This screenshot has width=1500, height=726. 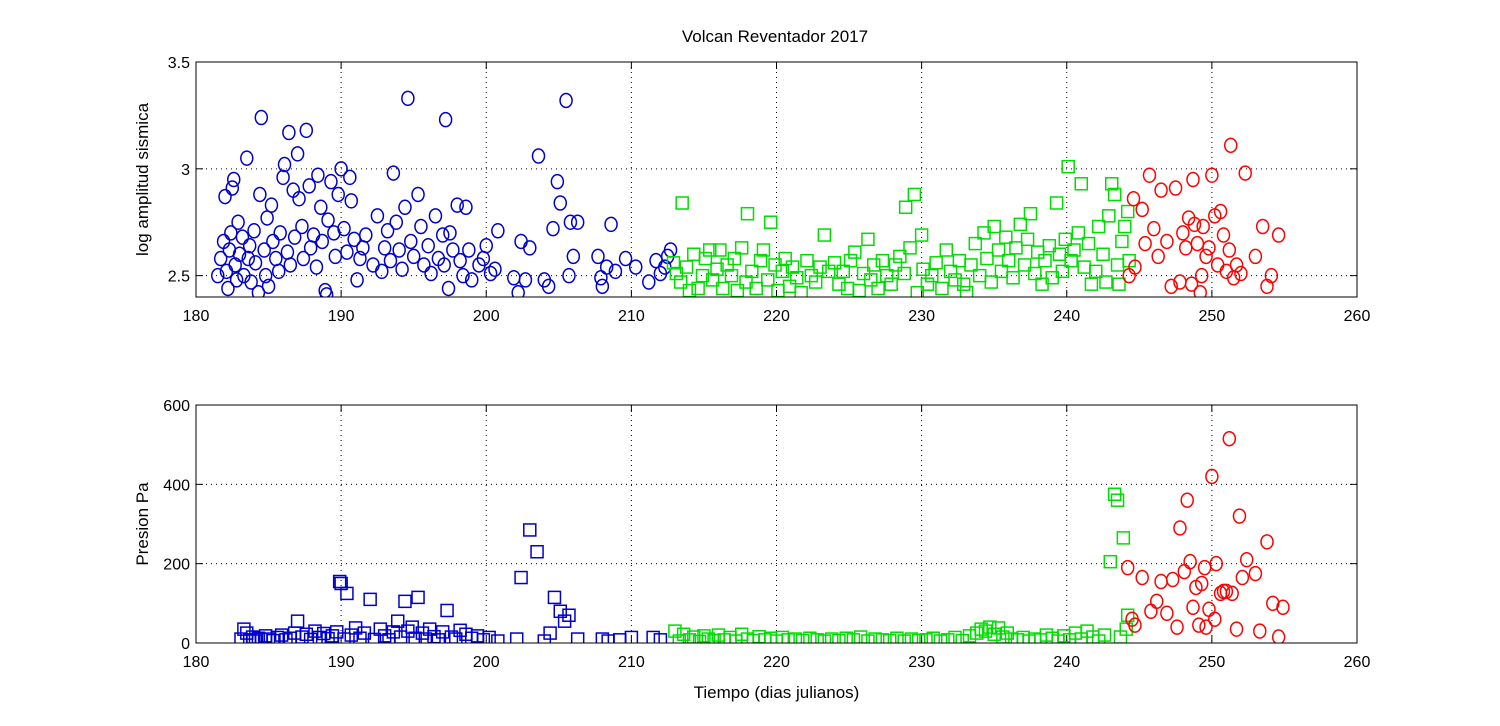 I want to click on x-tick-label: 200, so click(x=486, y=316).